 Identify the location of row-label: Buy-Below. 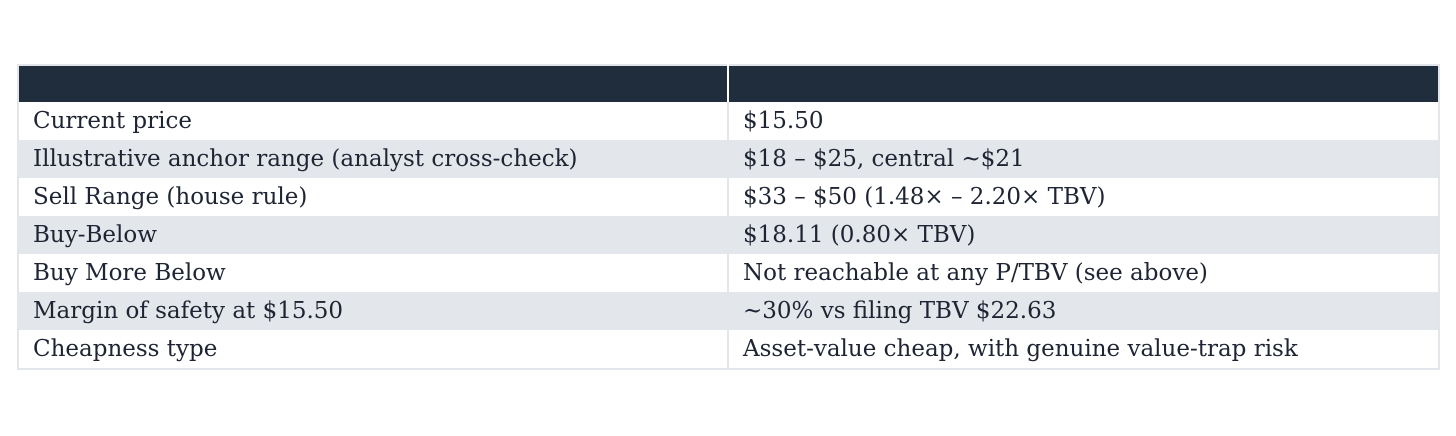
(373, 235).